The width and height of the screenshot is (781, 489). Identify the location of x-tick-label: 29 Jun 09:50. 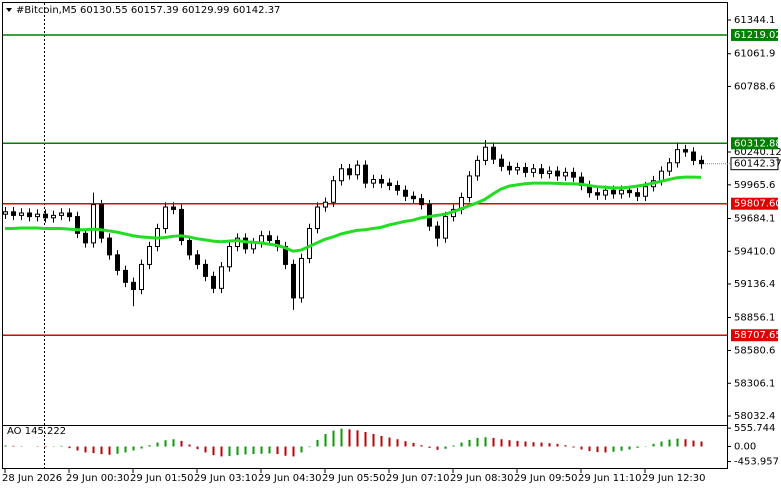
(546, 478).